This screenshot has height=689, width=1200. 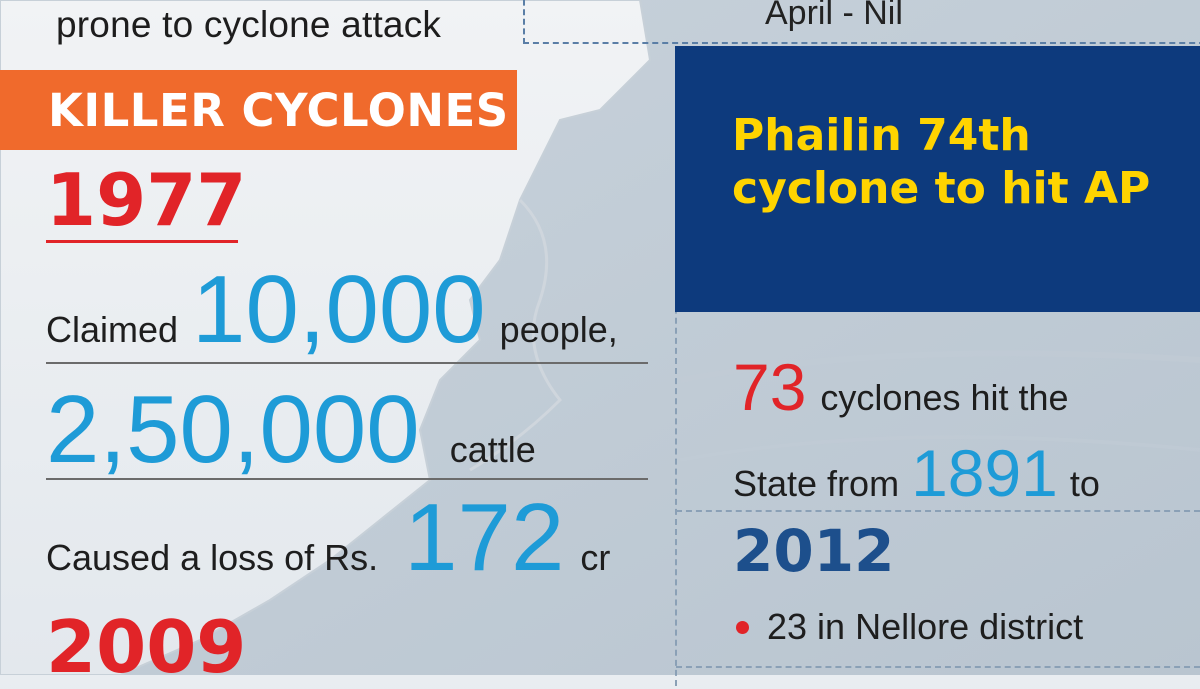 I want to click on cyclone-count-row: 73 cyclones hit the, so click(x=901, y=387).